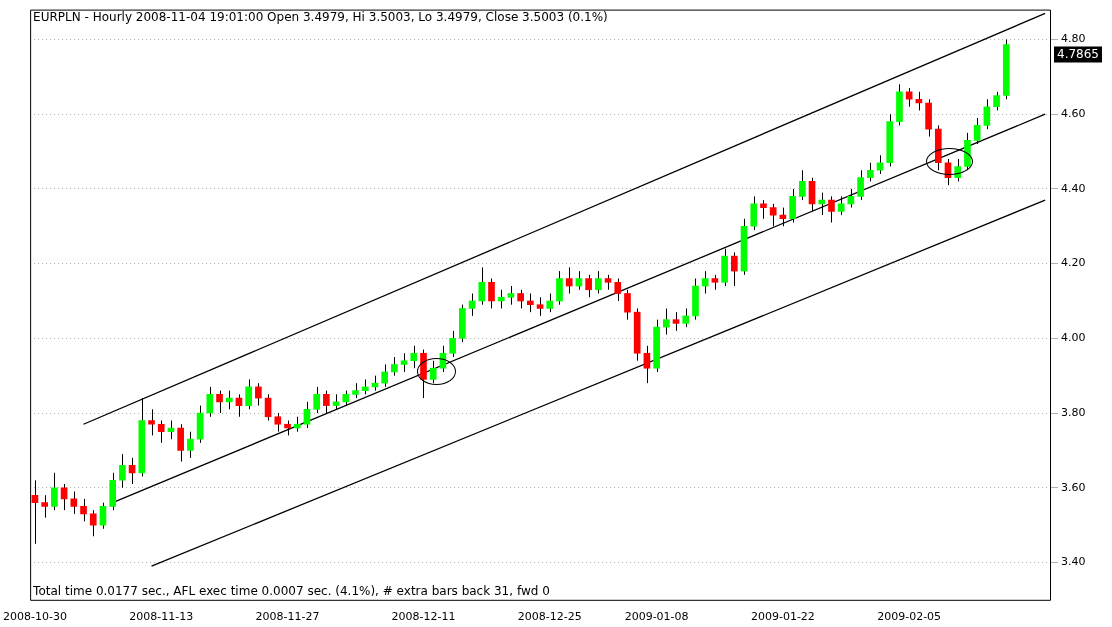  I want to click on chart-title: EURPLN - Hourly 2008-11-04 19:01:00 Open 3.4979, Hi 3.5003, Lo 3.4979, Close 3.5003 (0.1%), so click(320, 16).